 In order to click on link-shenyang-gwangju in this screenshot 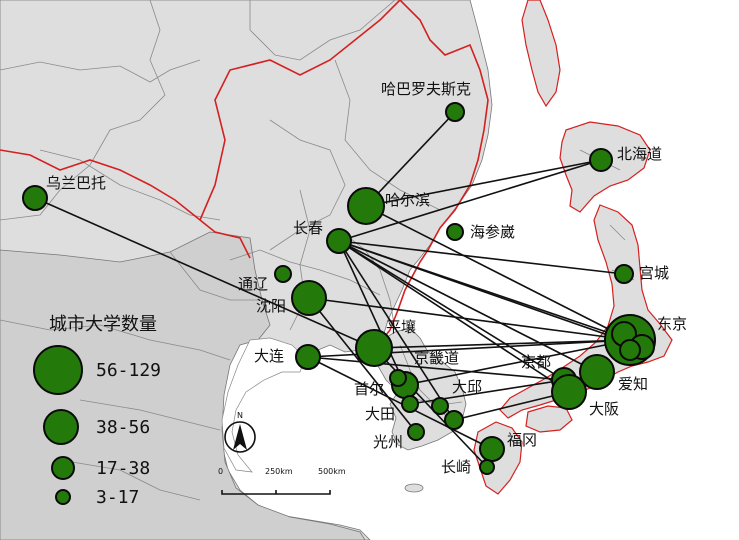, I will do `click(362, 365)`.